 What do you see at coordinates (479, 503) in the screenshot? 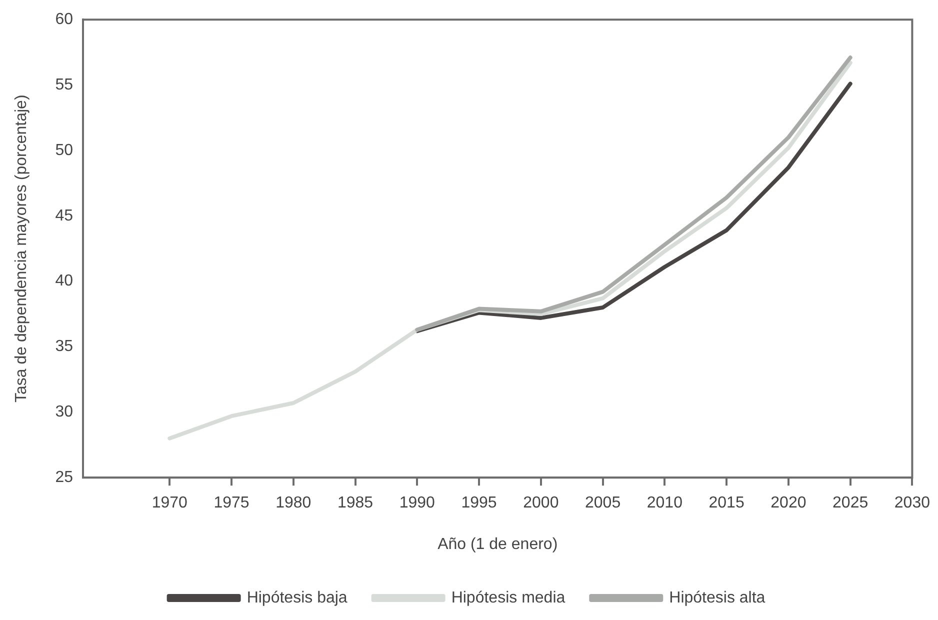
I see `x-tick-label: 1995` at bounding box center [479, 503].